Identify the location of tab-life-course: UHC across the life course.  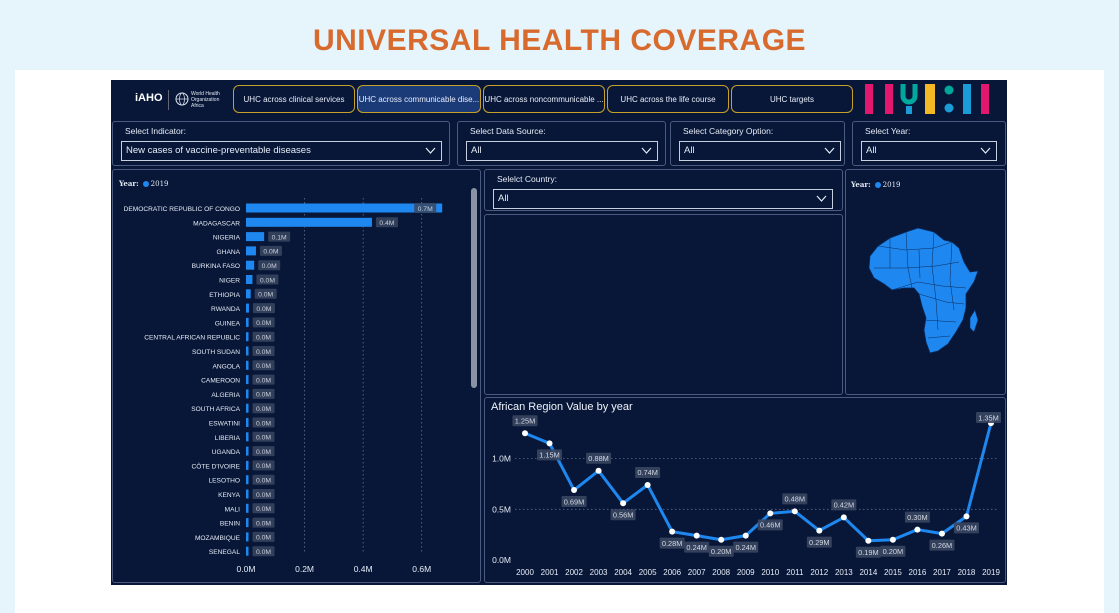
(668, 99).